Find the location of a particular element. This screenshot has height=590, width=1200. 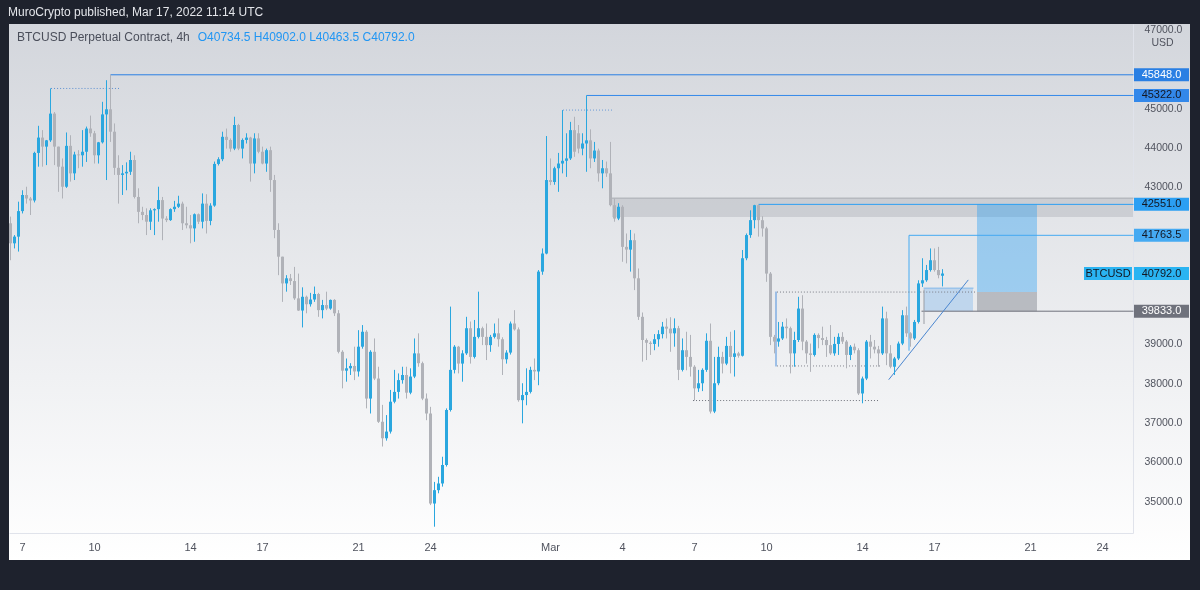

x-tick-label: 4 is located at coordinates (622, 546).